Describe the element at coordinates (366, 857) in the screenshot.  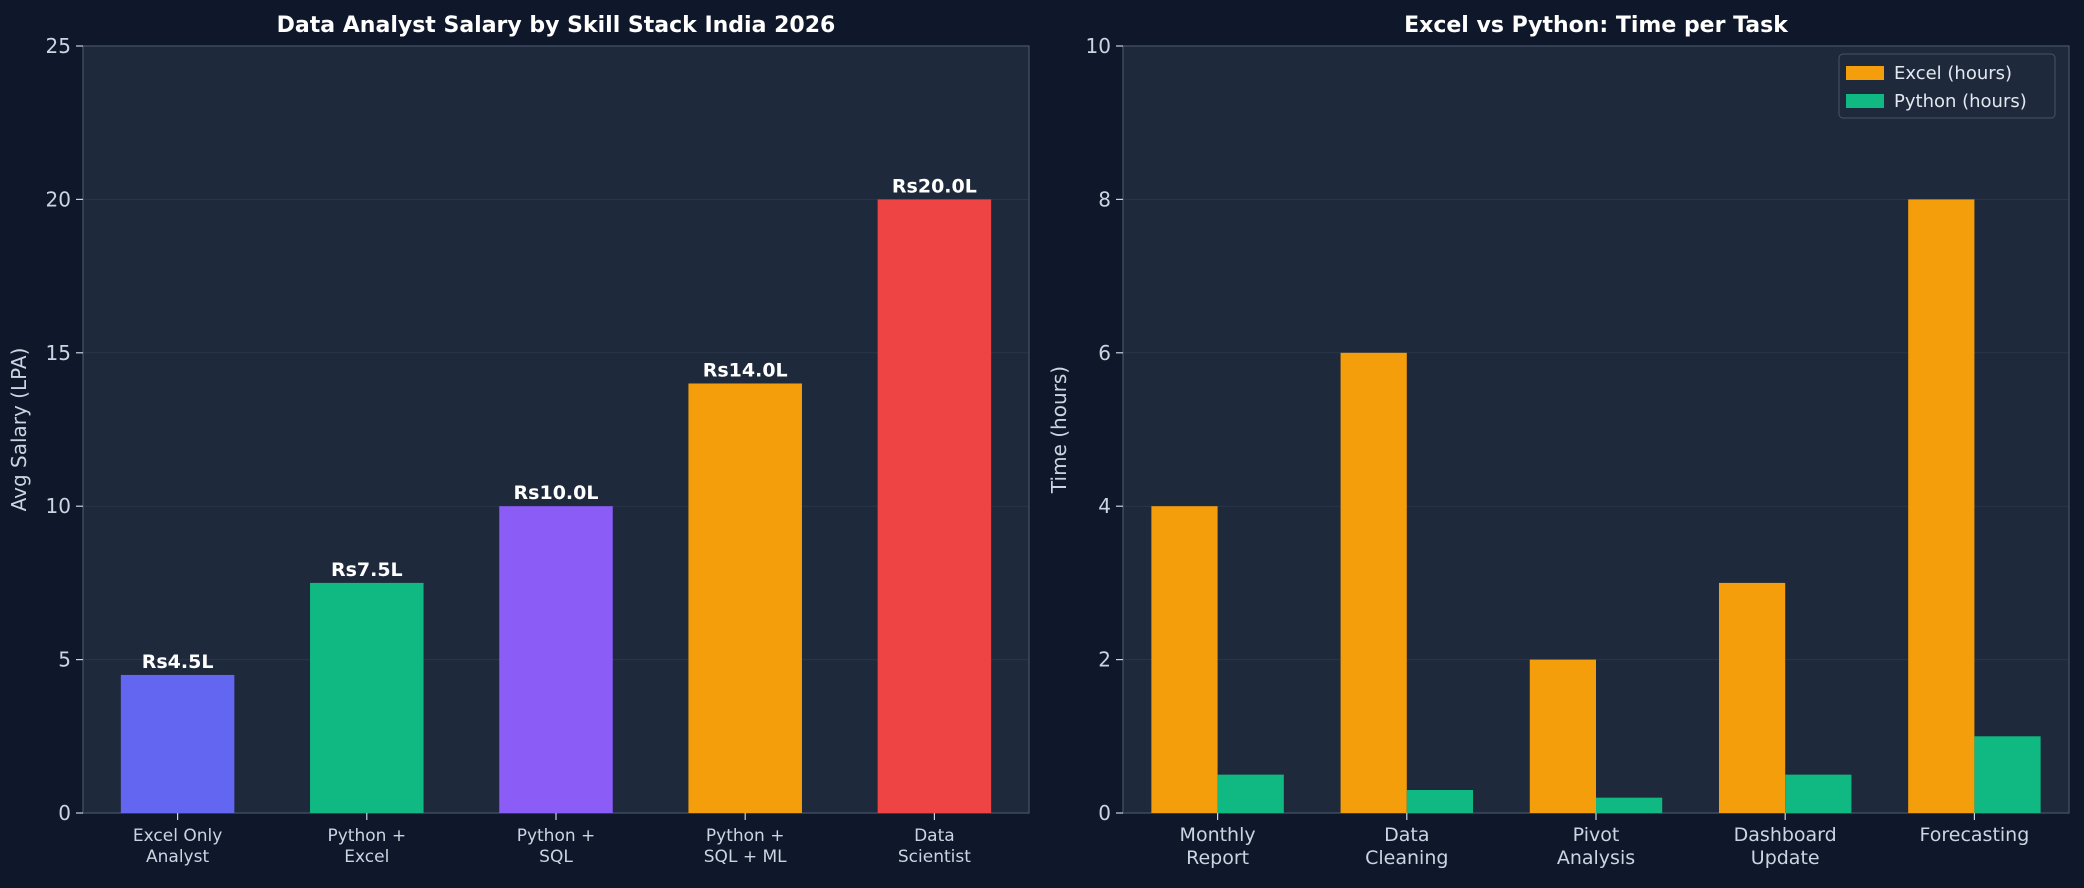
I see `x-tick-label: Excel` at that location.